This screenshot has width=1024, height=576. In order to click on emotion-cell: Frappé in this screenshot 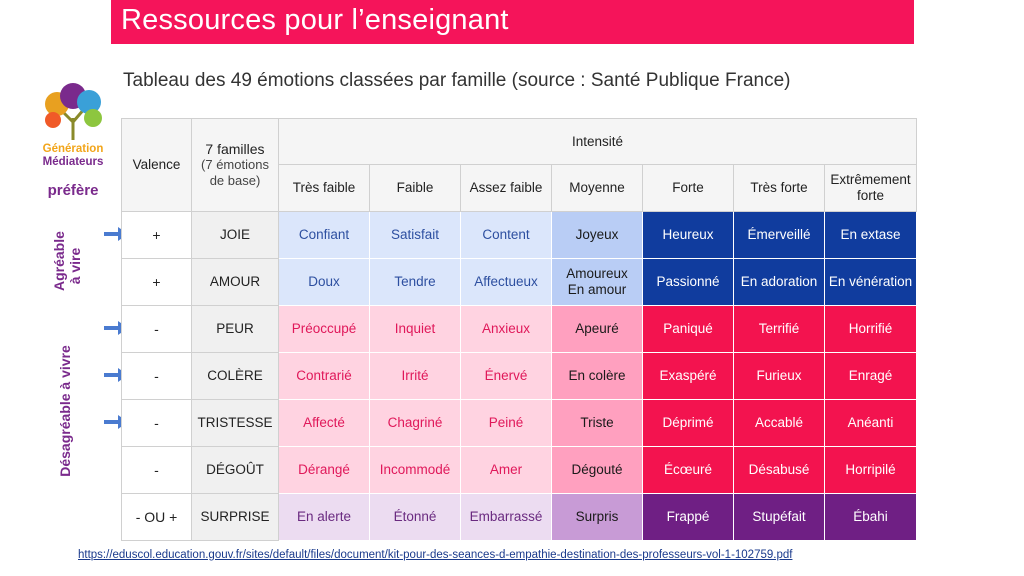, I will do `click(688, 517)`.